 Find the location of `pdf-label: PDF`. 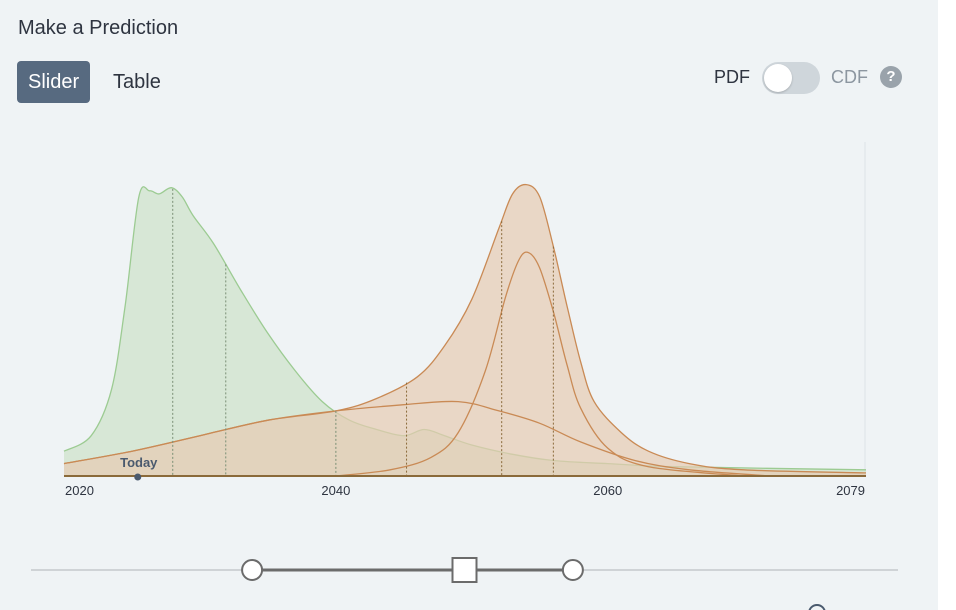

pdf-label: PDF is located at coordinates (732, 77).